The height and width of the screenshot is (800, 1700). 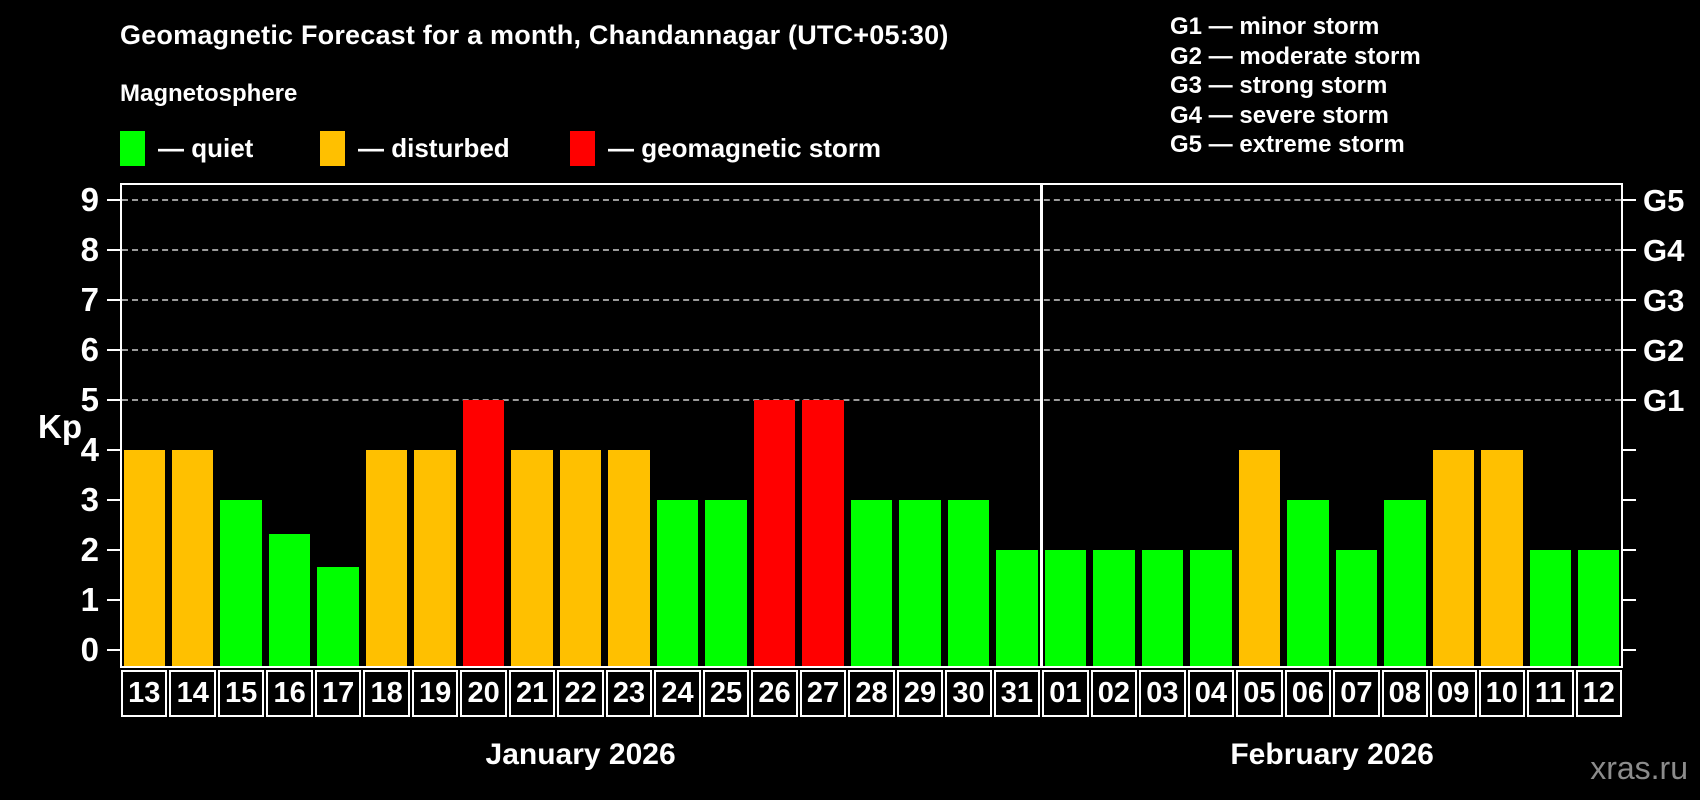 I want to click on left-tick-kp2, so click(x=113, y=550).